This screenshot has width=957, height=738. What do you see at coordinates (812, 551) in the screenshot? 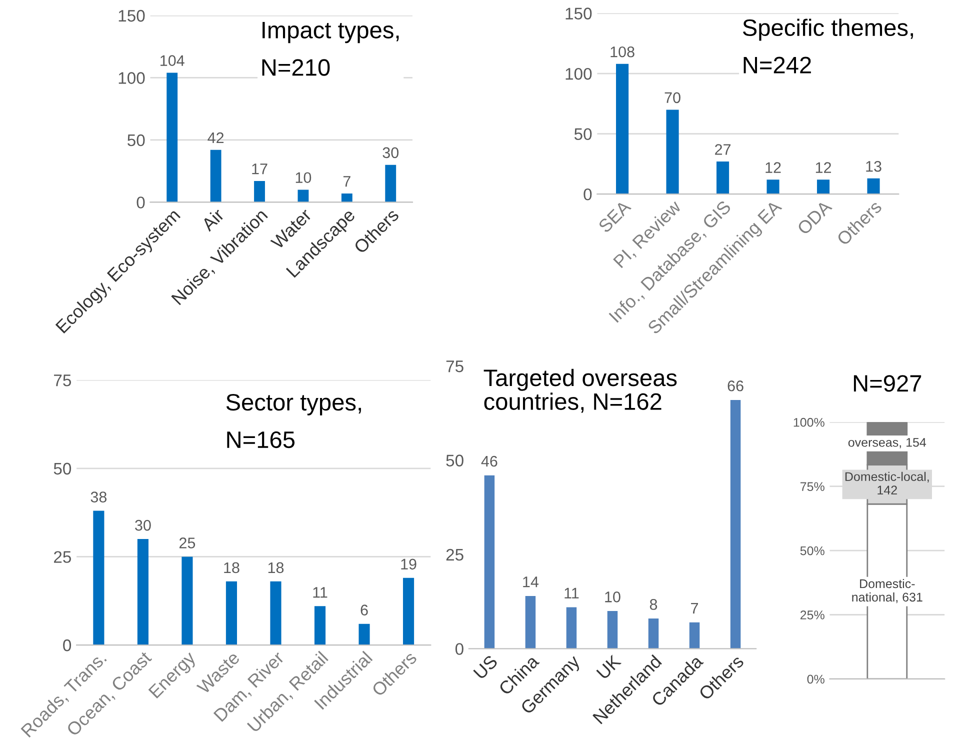
I see `y-tick-label: 50%` at bounding box center [812, 551].